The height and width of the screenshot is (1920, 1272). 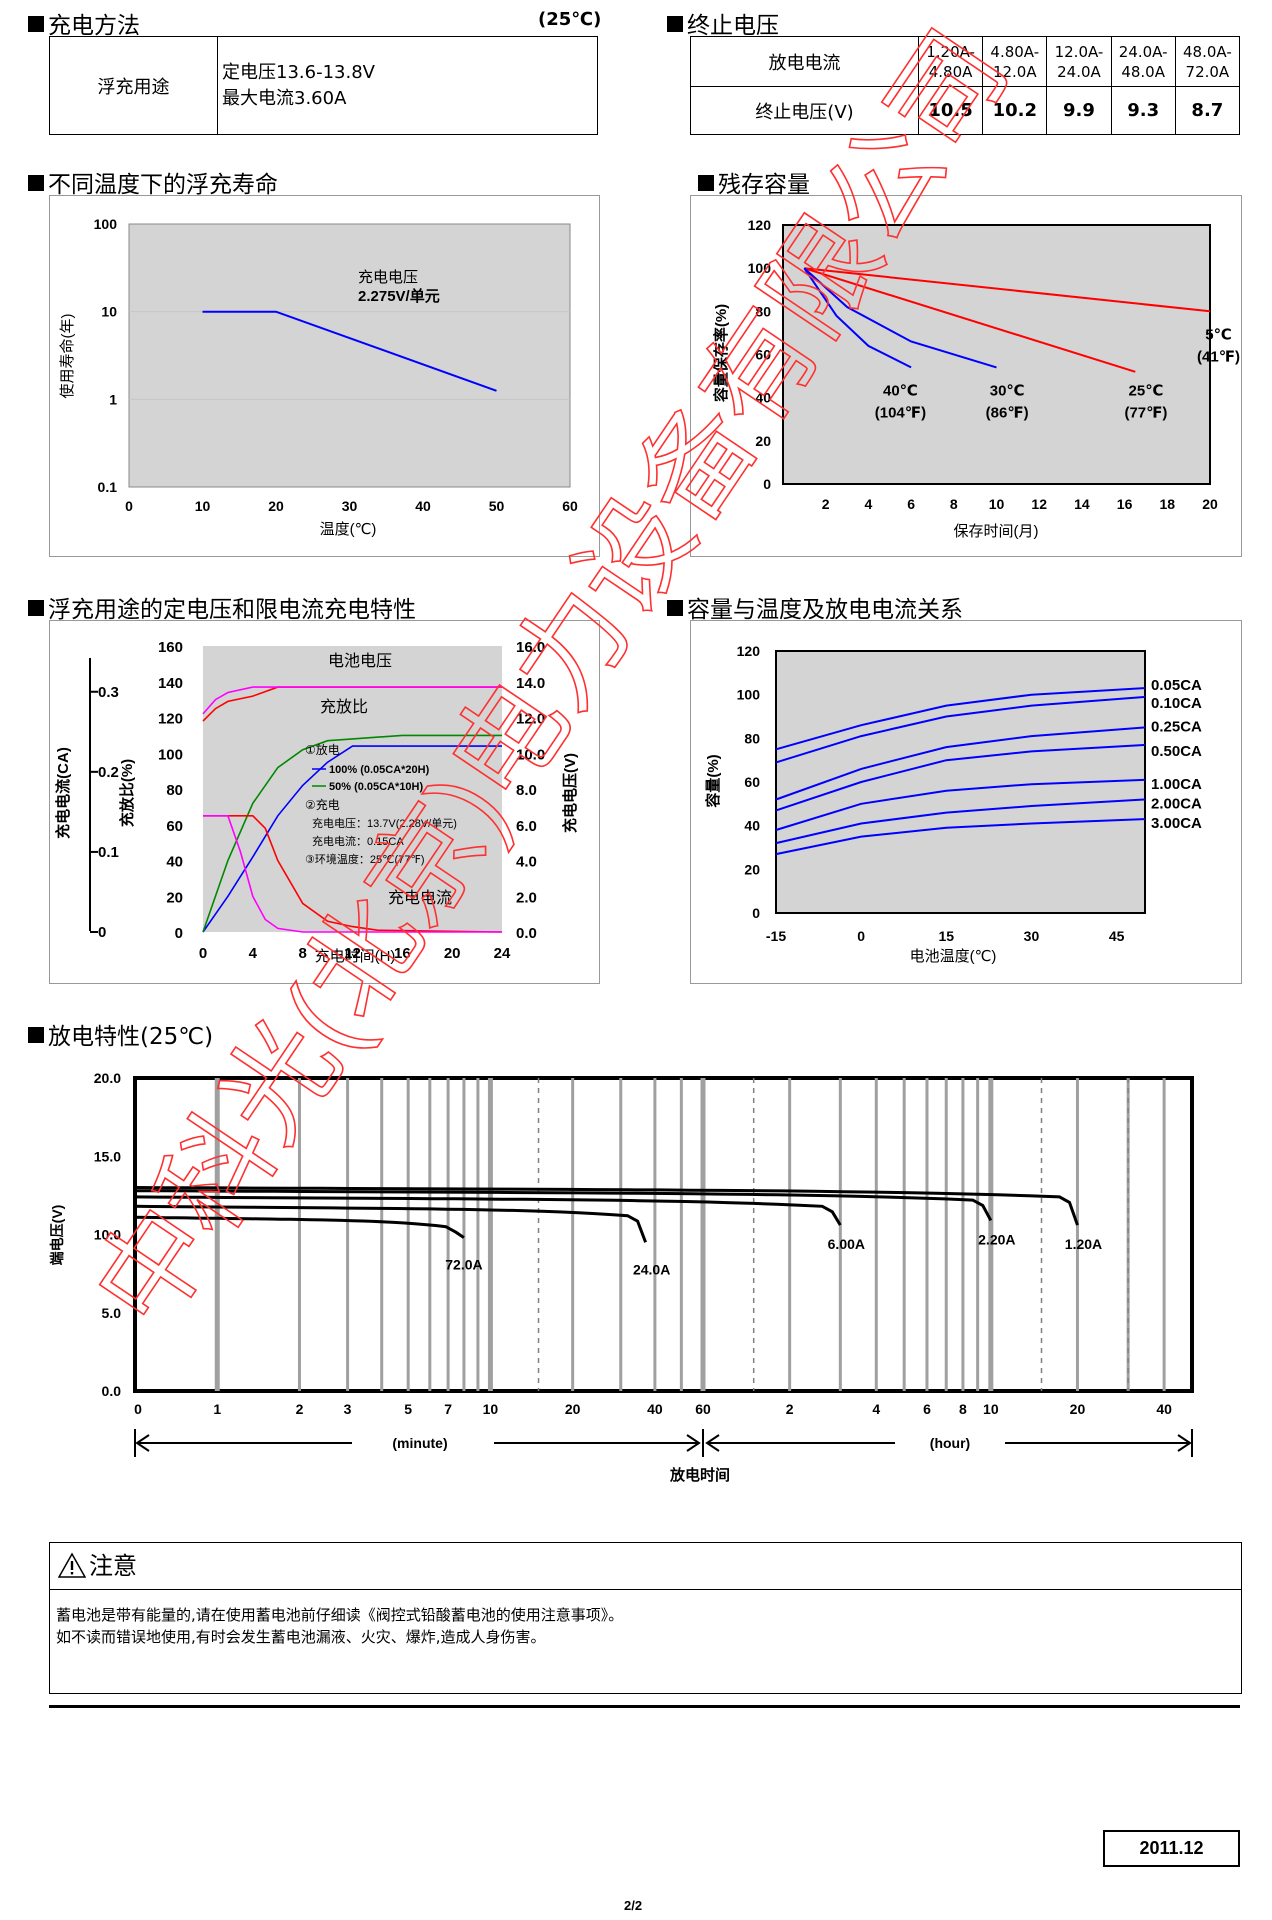 What do you see at coordinates (633, 1905) in the screenshot?
I see `page-number: 2/2` at bounding box center [633, 1905].